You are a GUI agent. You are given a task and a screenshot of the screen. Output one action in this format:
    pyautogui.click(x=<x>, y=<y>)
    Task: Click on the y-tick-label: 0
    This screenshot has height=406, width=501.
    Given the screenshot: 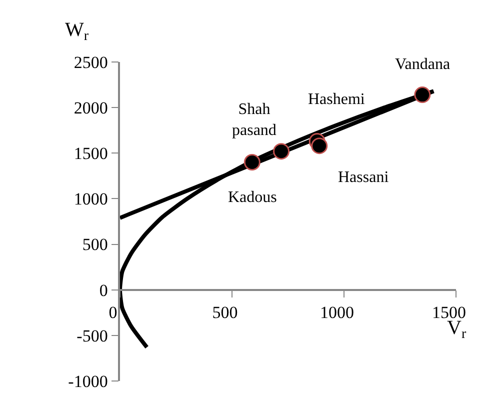 What is the action you would take?
    pyautogui.click(x=103, y=290)
    